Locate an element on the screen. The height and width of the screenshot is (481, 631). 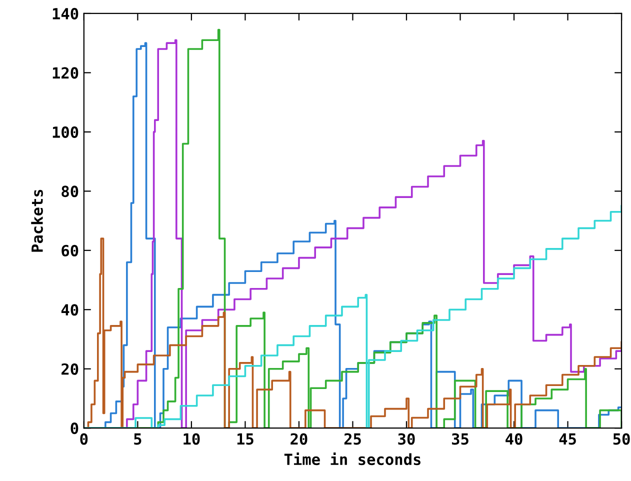
x-tick-label: 15 is located at coordinates (245, 439).